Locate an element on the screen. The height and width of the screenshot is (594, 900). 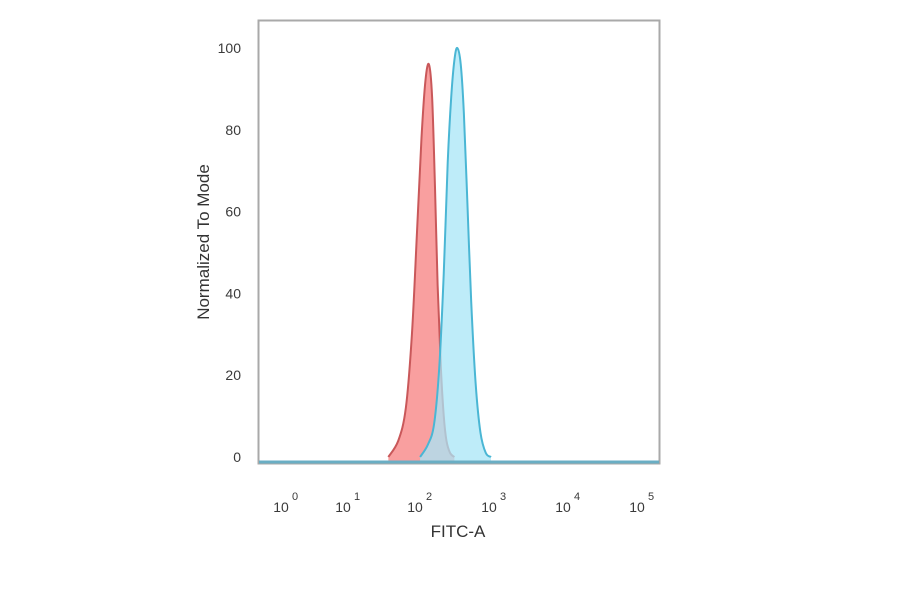
x-tick-exponent: 5 is located at coordinates (651, 497).